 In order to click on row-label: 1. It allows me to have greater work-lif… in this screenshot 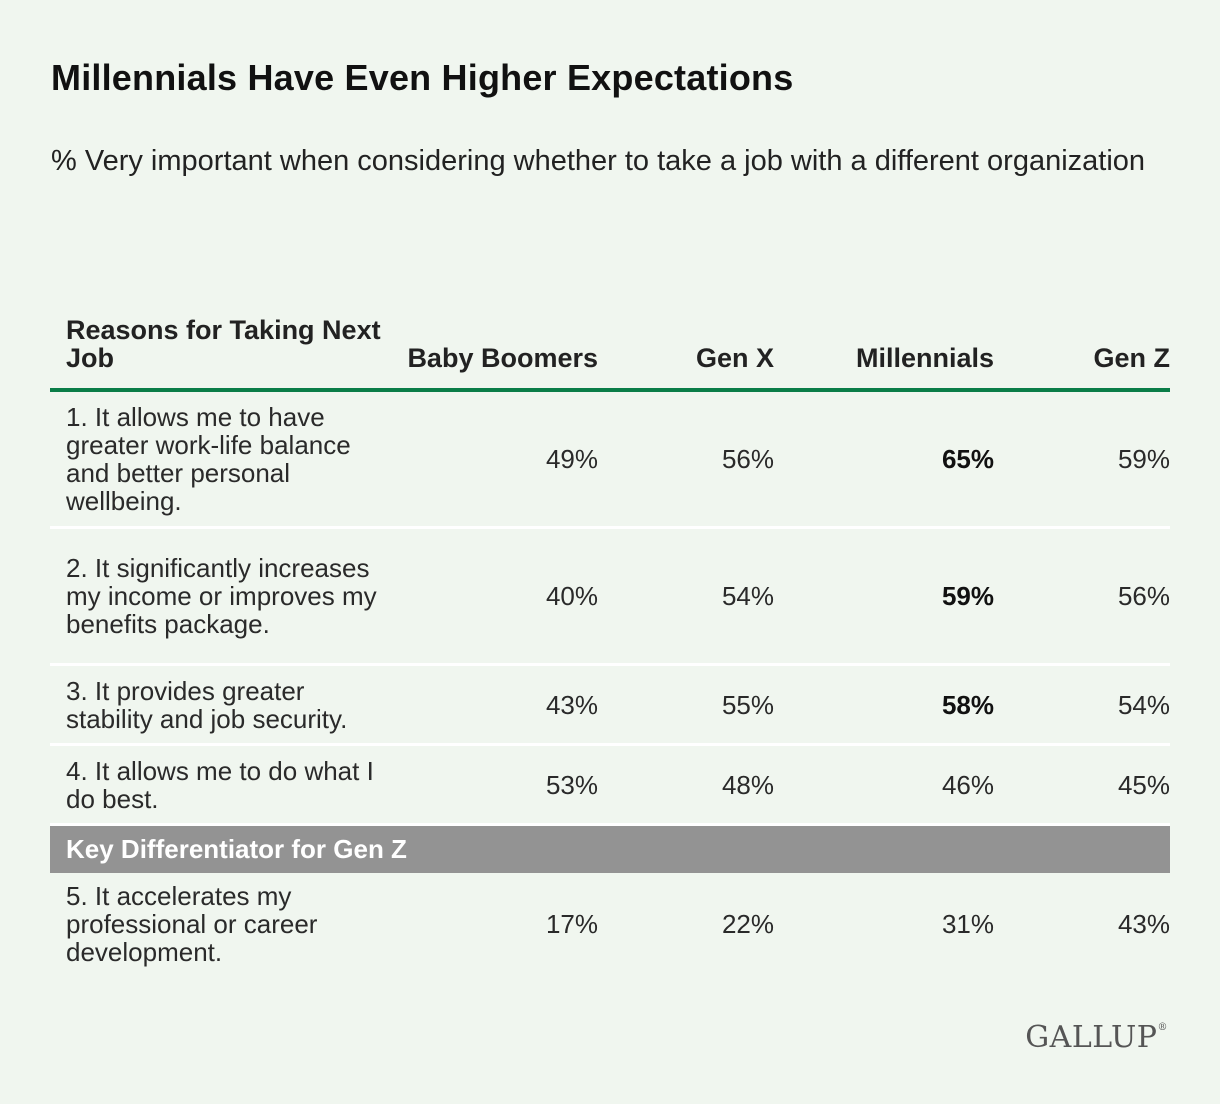, I will do `click(208, 459)`.